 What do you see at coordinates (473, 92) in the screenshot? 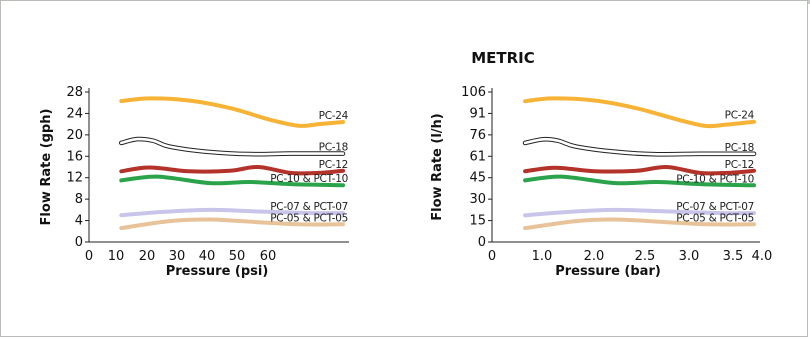
I see `right-y-tick-label: 106` at bounding box center [473, 92].